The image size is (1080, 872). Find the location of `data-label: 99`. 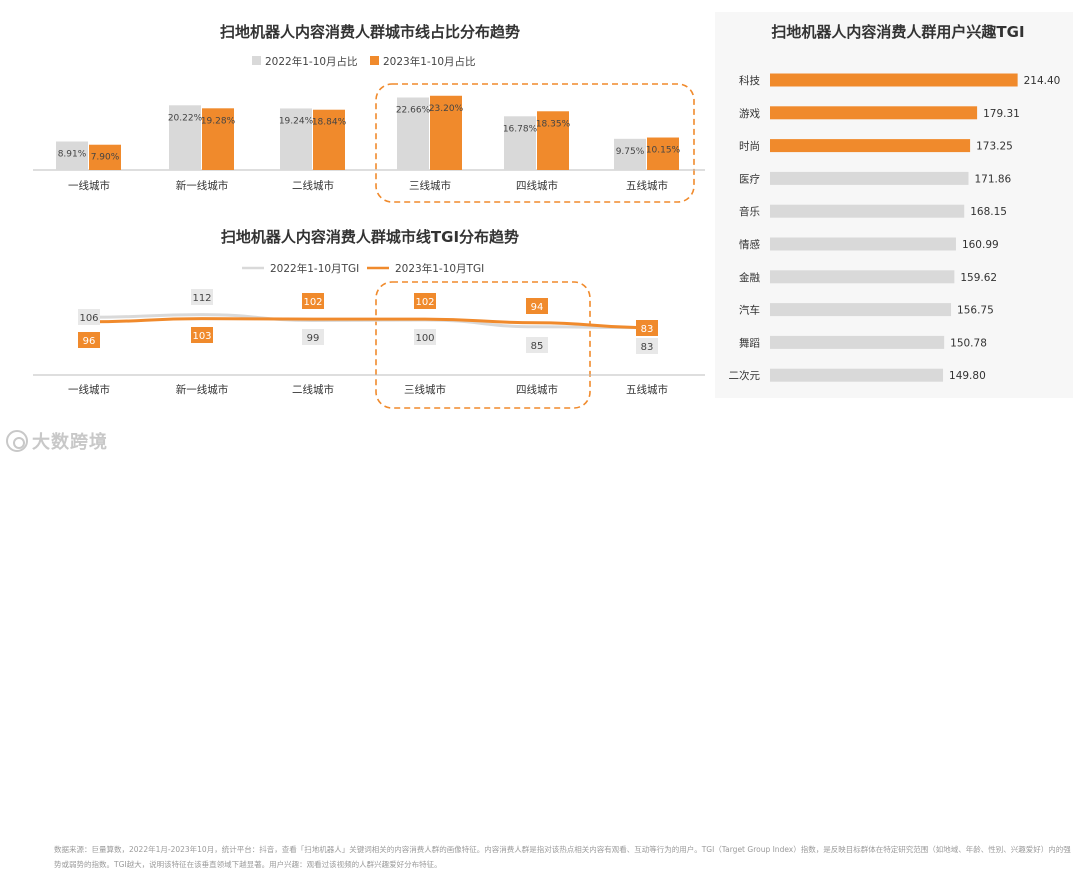

data-label: 99 is located at coordinates (313, 338).